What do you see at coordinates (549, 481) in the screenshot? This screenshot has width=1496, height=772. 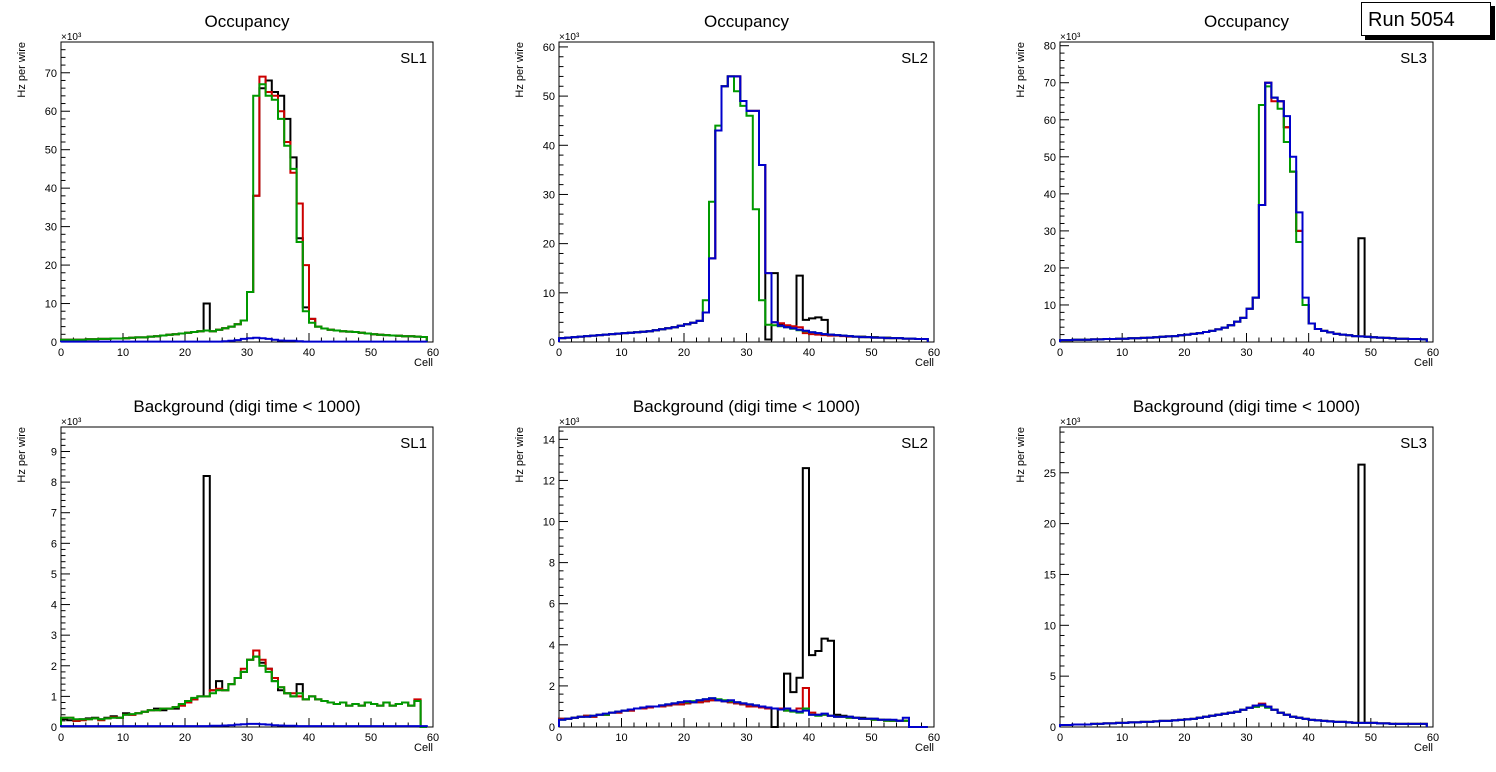 I see `y-tick-label: 12` at bounding box center [549, 481].